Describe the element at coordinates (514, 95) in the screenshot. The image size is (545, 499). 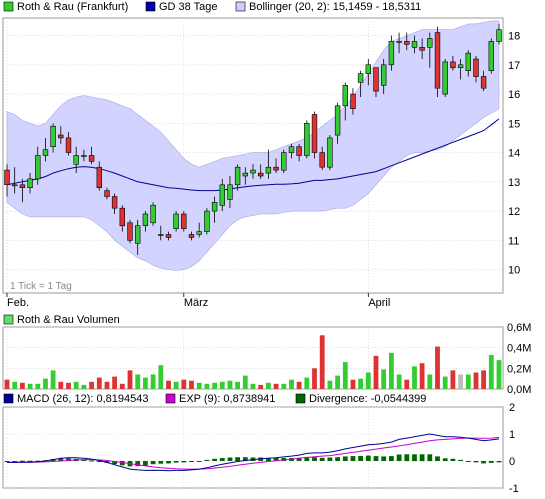
I see `price-axis-label: 16` at that location.